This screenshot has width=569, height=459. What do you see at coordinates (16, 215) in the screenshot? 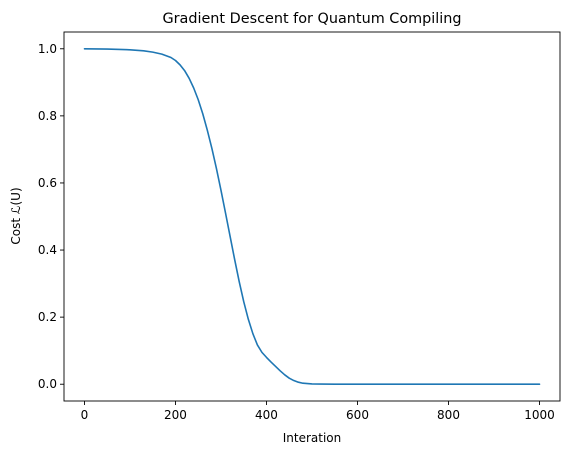
I see `y-axis-label: Cost ℒ(U)` at bounding box center [16, 215].